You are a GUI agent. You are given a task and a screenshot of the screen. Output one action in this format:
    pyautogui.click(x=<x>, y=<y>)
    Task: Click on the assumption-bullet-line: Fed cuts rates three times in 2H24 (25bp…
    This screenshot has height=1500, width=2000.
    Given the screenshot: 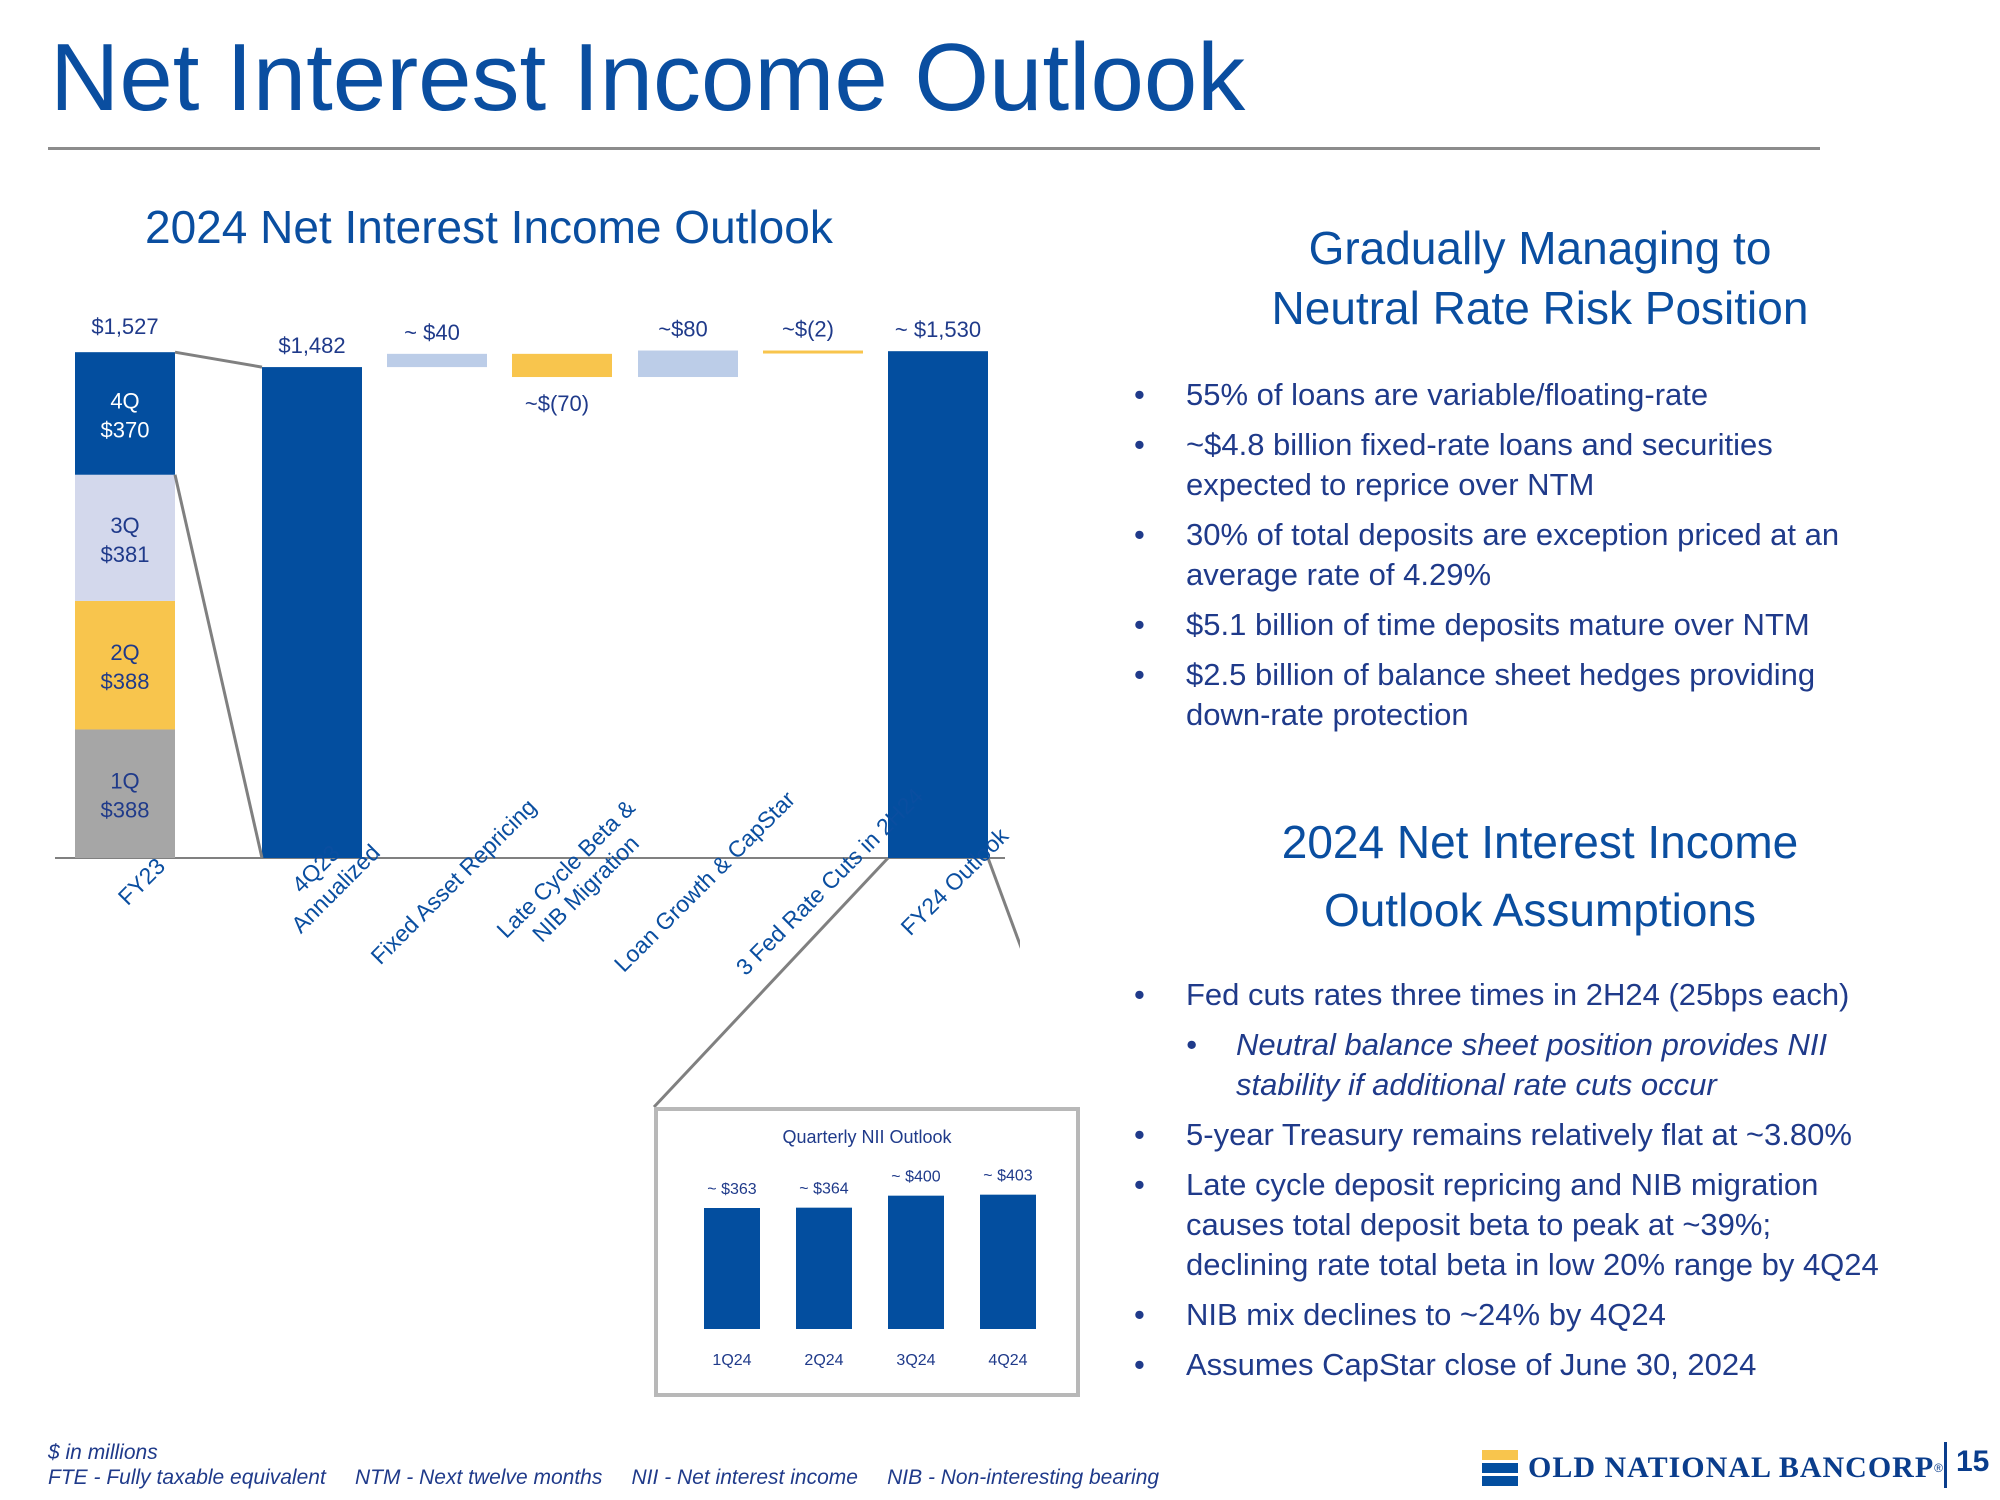 What is the action you would take?
    pyautogui.click(x=1518, y=994)
    